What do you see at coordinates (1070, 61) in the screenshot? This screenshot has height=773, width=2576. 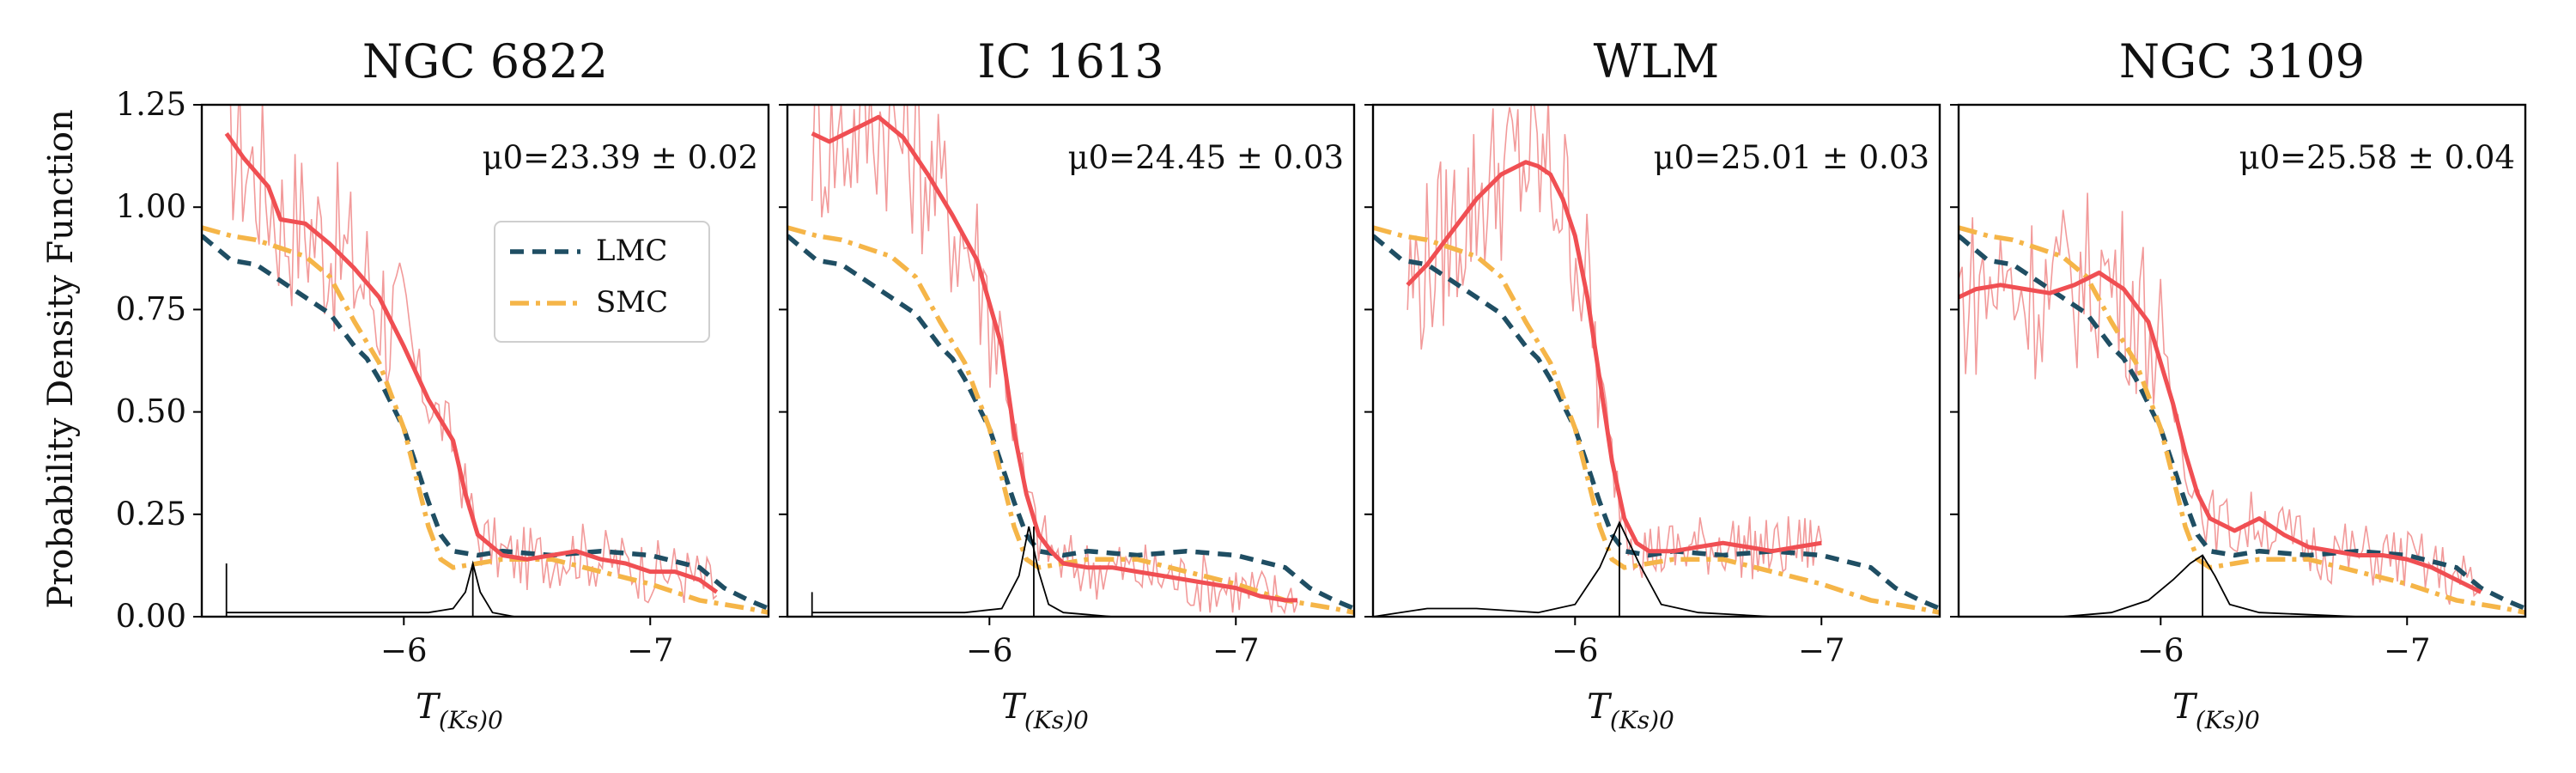 I see `panel-title: IC 1613` at bounding box center [1070, 61].